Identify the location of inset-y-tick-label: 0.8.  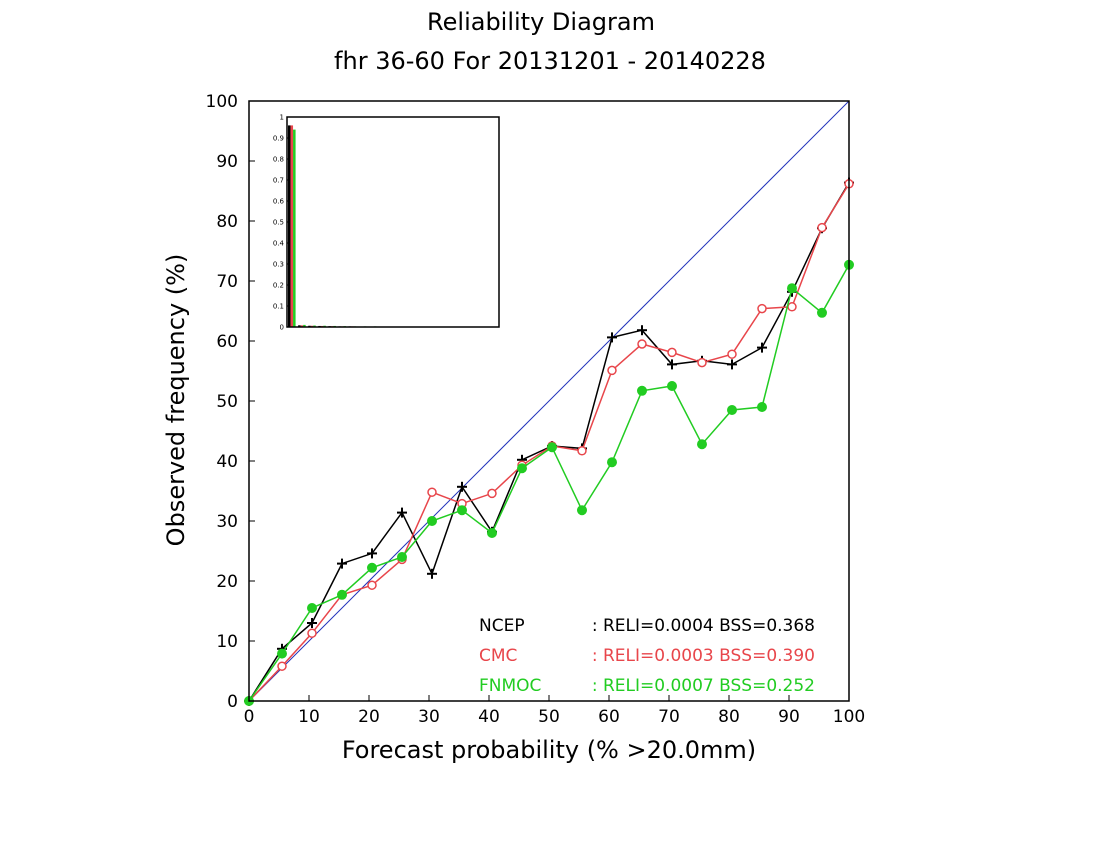
(278, 160).